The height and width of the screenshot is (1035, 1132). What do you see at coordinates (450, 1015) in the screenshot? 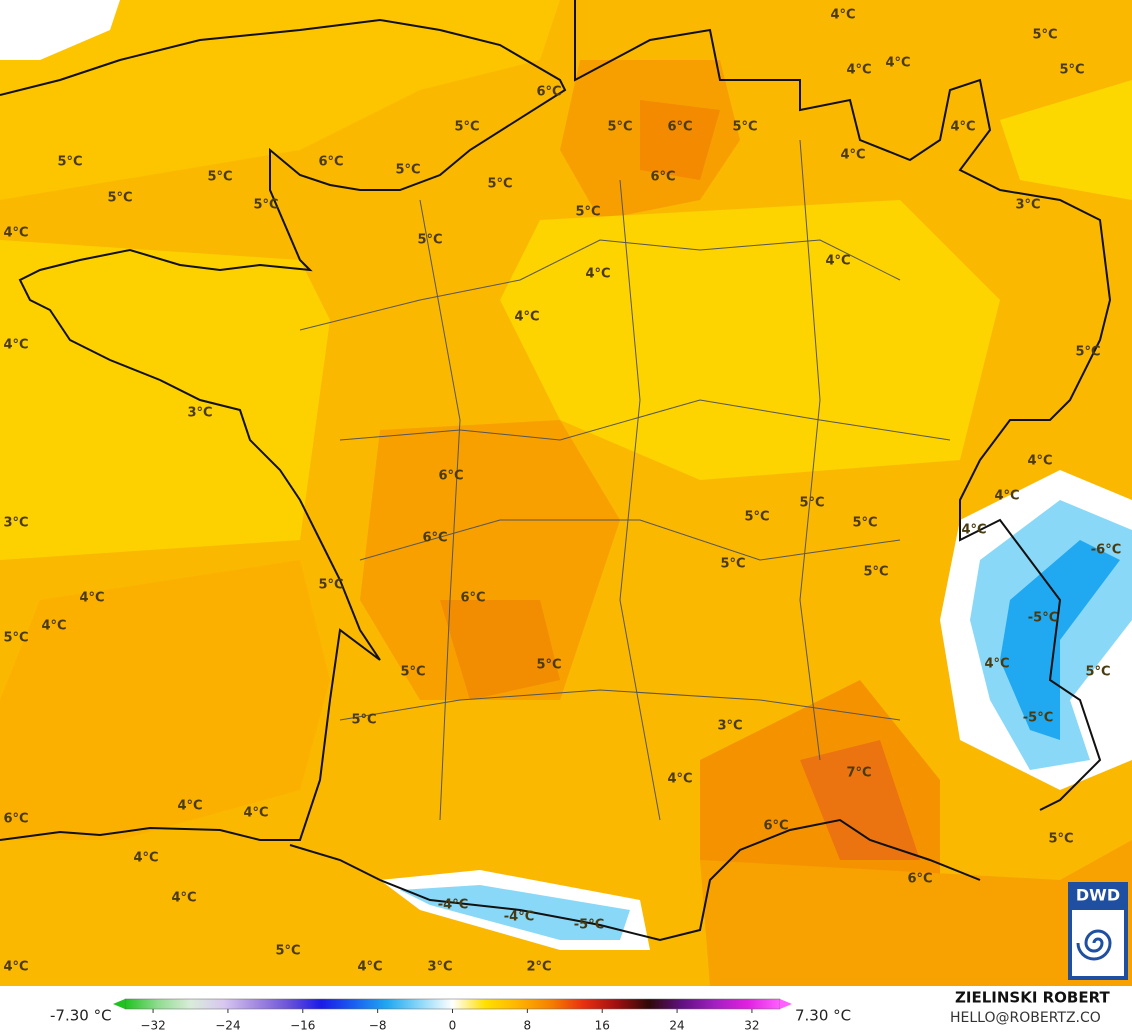
I see `colorbar: −32 −24 −16 −8 0 8 16 24 32 -7.30 °C 7.30 °C` at bounding box center [450, 1015].